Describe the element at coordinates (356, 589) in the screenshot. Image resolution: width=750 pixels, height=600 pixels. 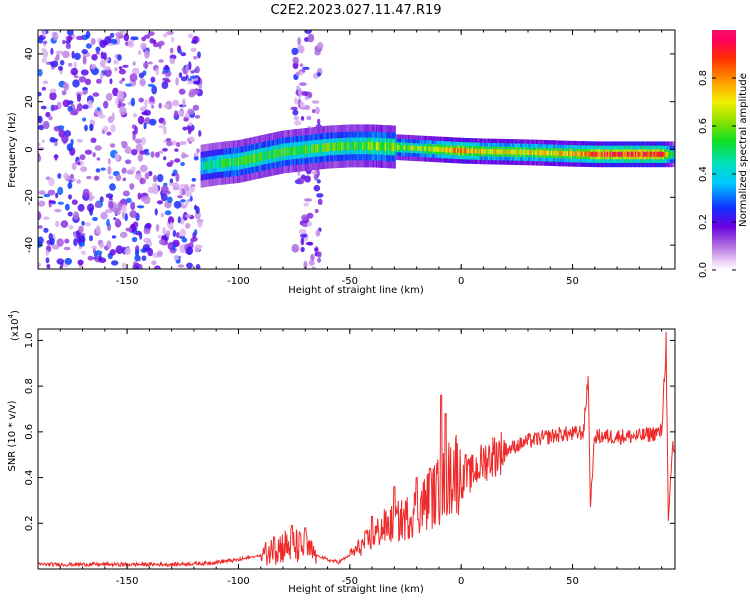
I see `snr-x-axis-label: Height of straight line (km)` at that location.